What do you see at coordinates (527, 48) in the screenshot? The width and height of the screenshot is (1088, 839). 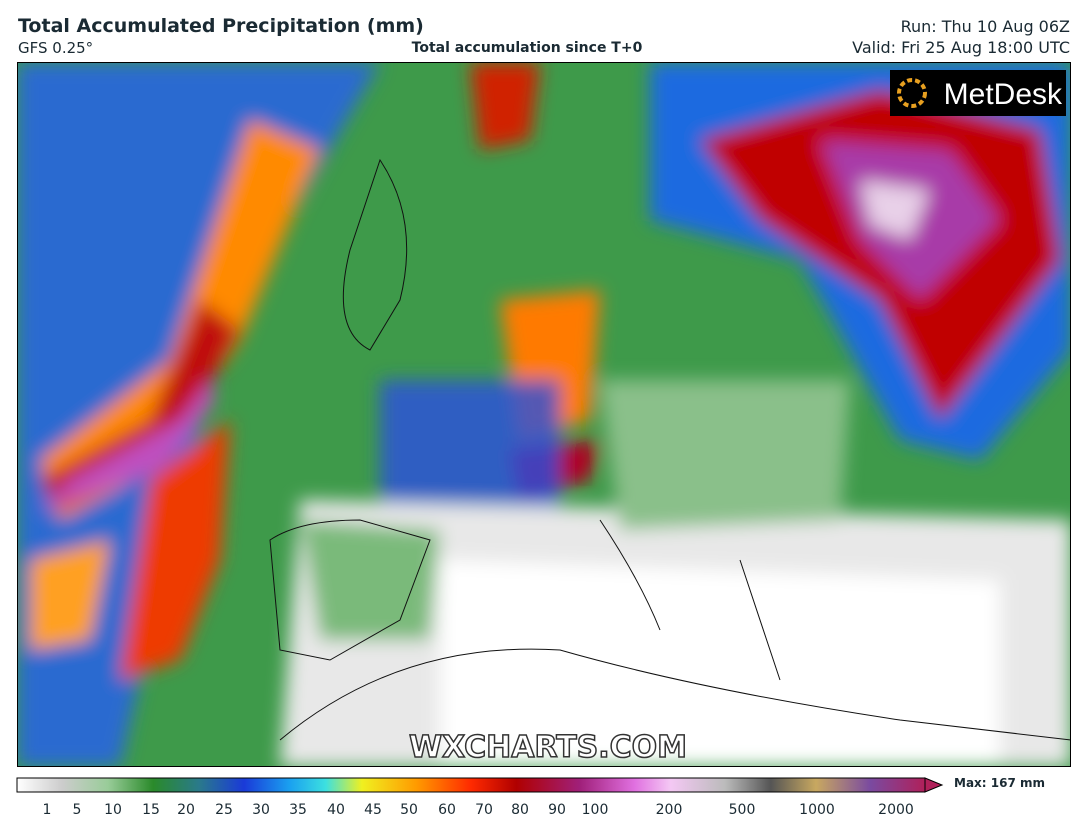 I see `subtitle: Total accumulation since T+0` at bounding box center [527, 48].